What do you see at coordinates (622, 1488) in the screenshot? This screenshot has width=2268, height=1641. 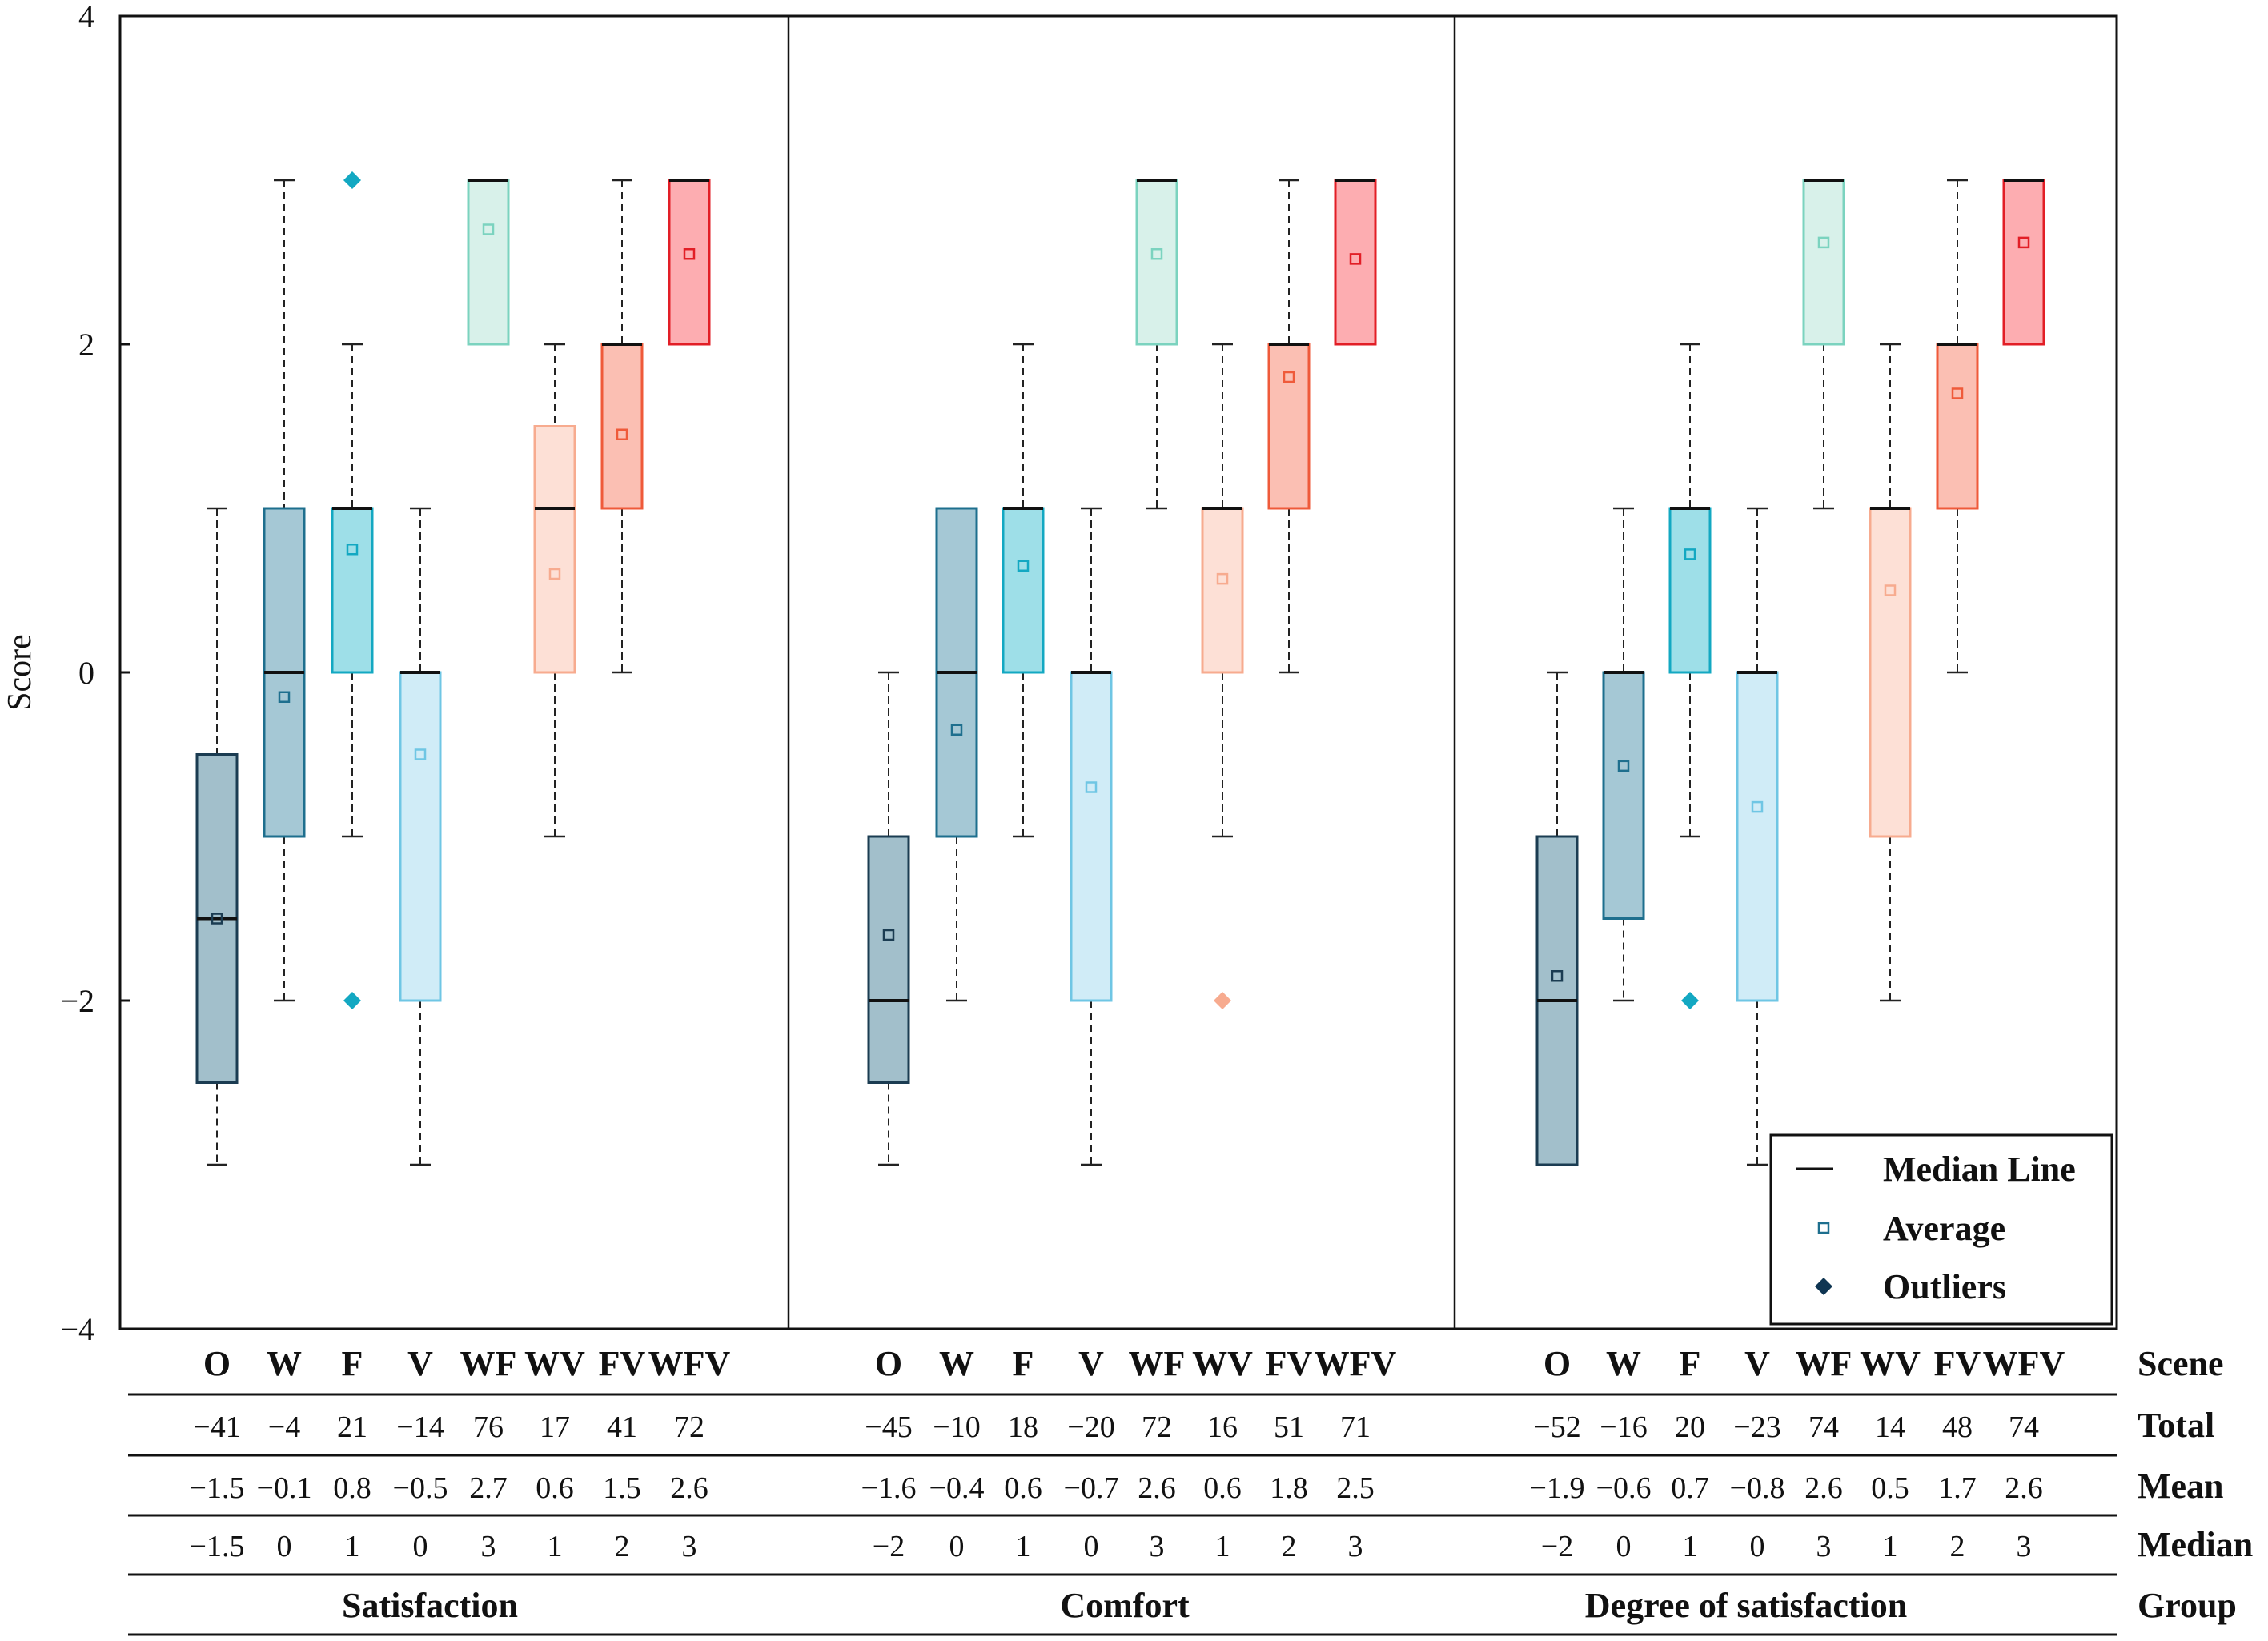 I see `mean-value: 1.5` at bounding box center [622, 1488].